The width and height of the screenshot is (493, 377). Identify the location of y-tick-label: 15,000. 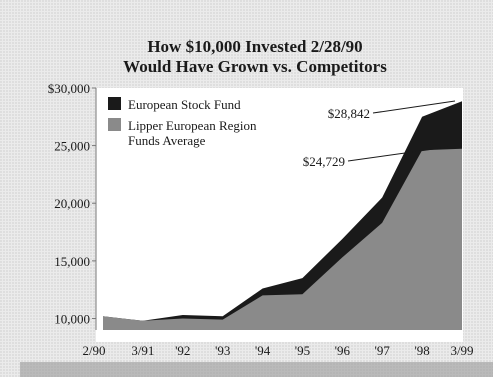
(72, 261).